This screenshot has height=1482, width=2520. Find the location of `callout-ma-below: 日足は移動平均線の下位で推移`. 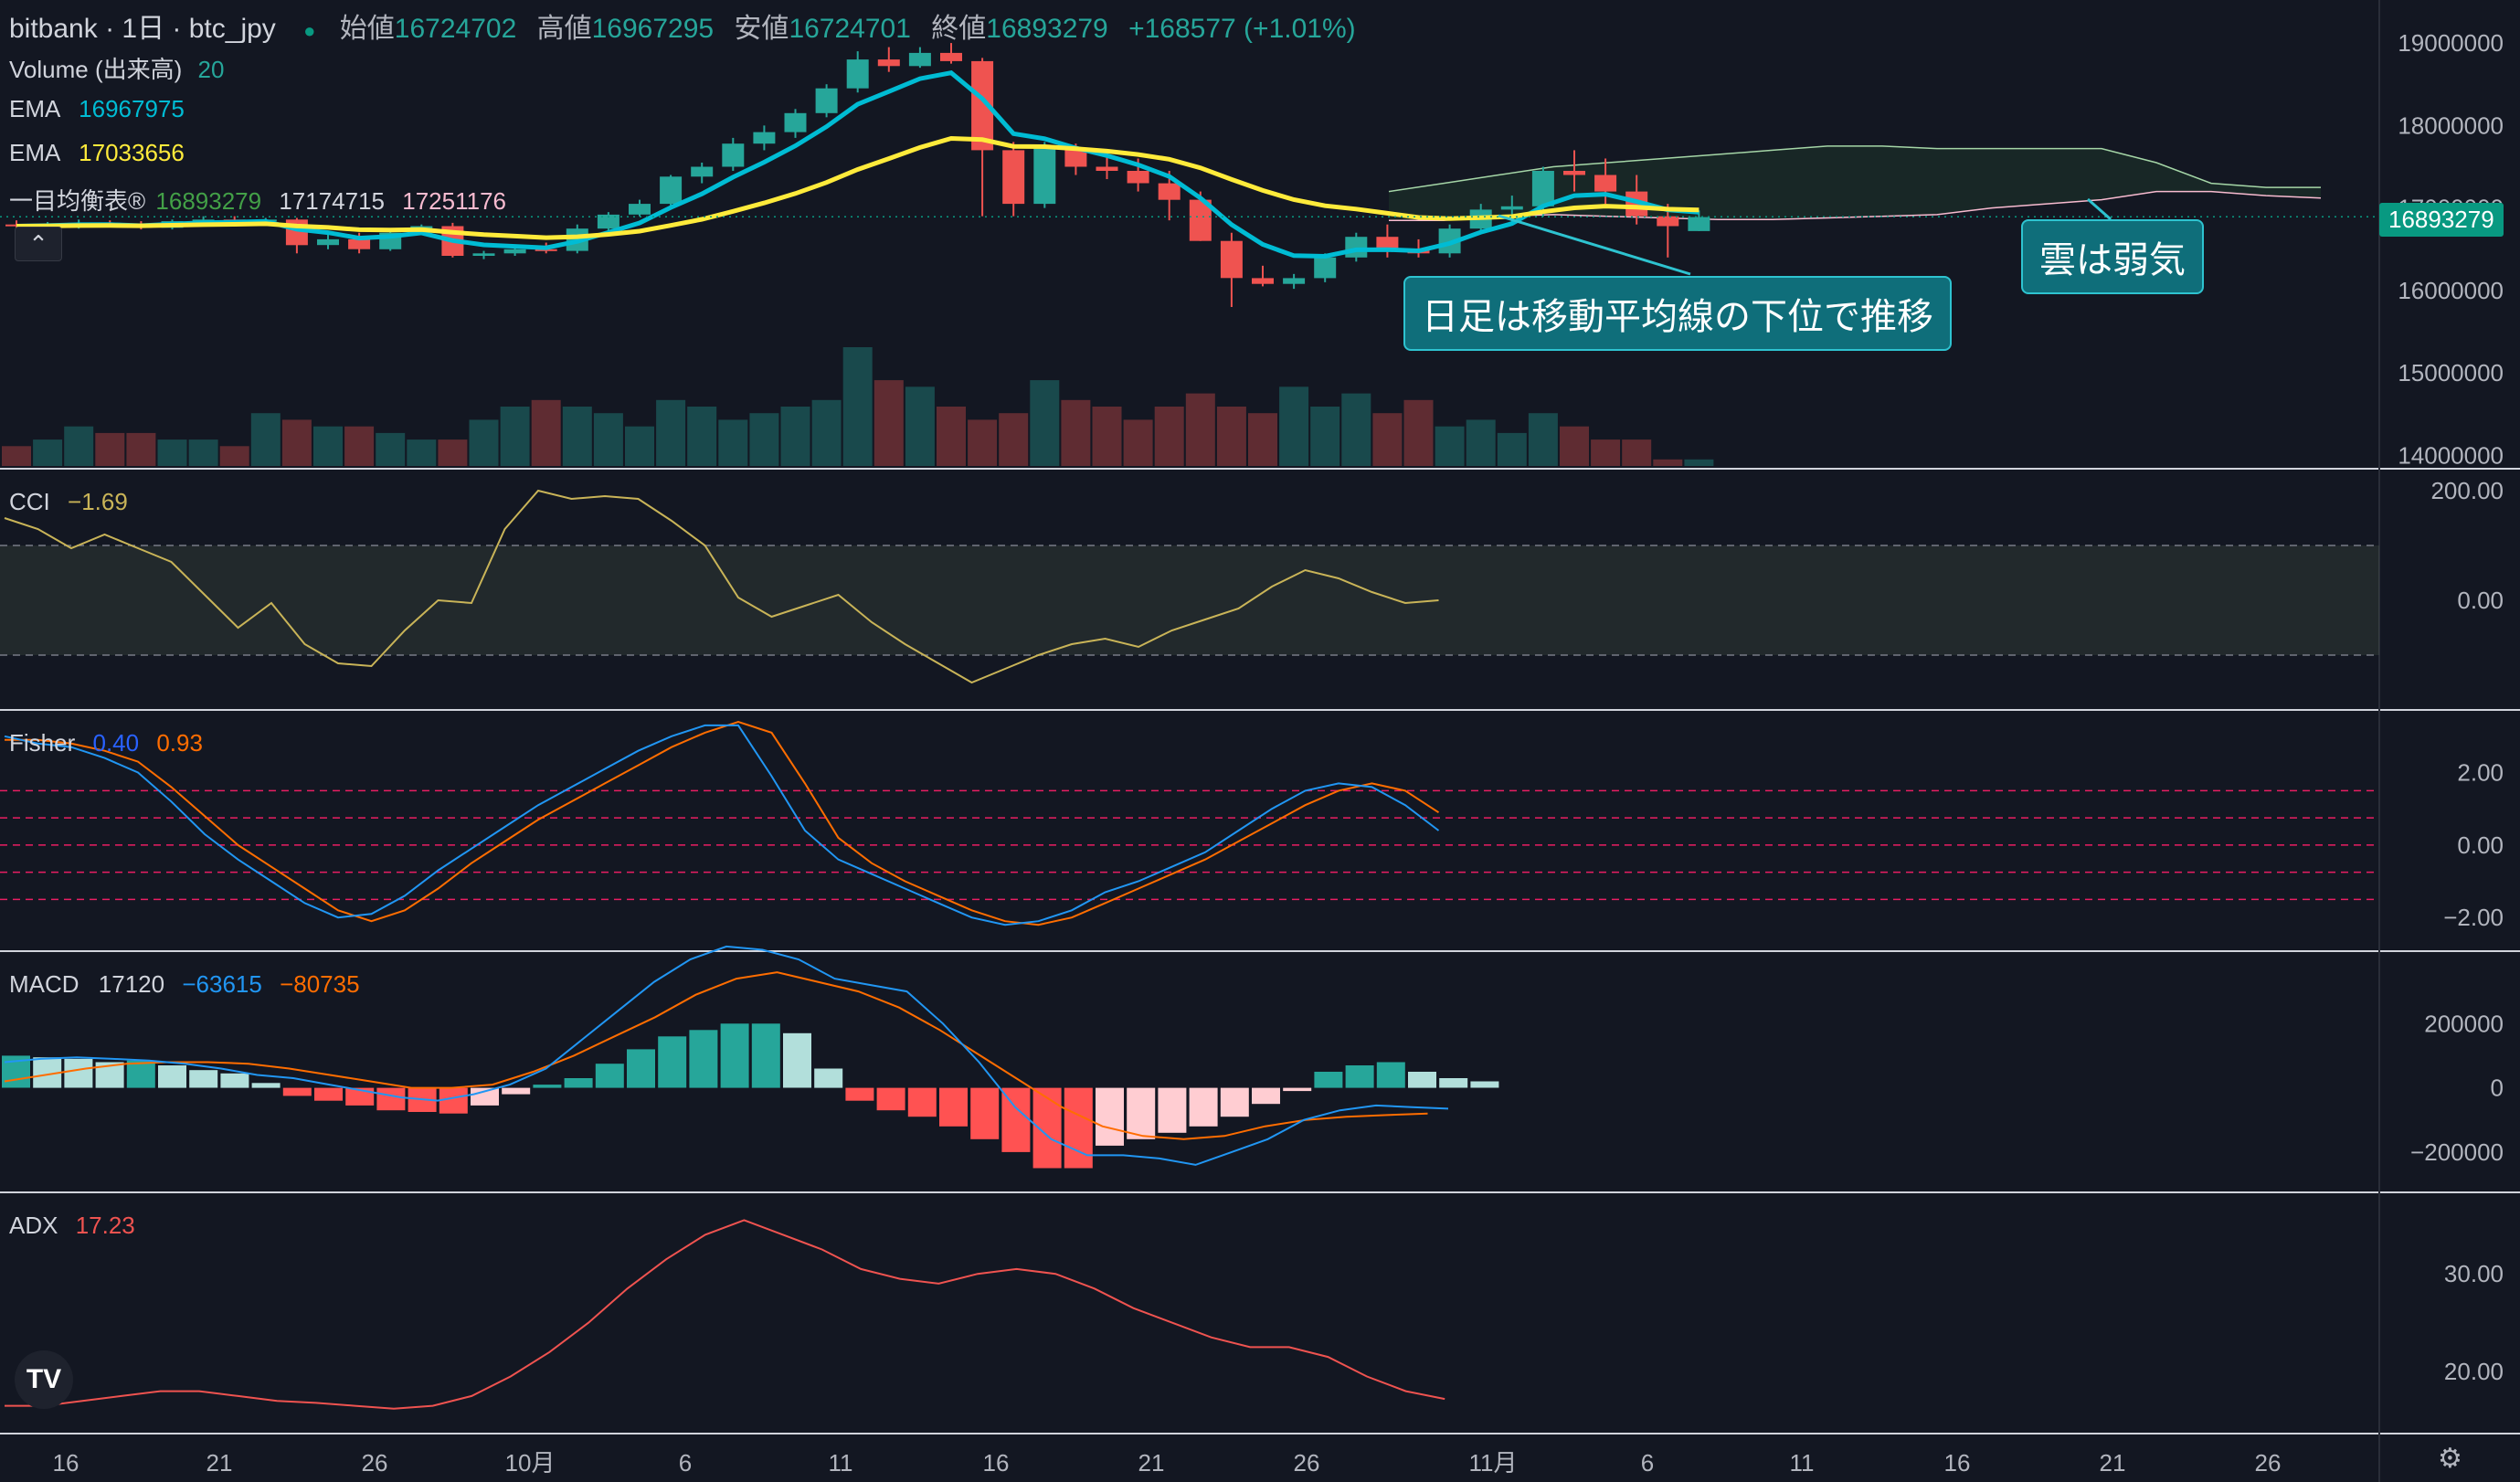

callout-ma-below: 日足は移動平均線の下位で推移 is located at coordinates (1677, 313).